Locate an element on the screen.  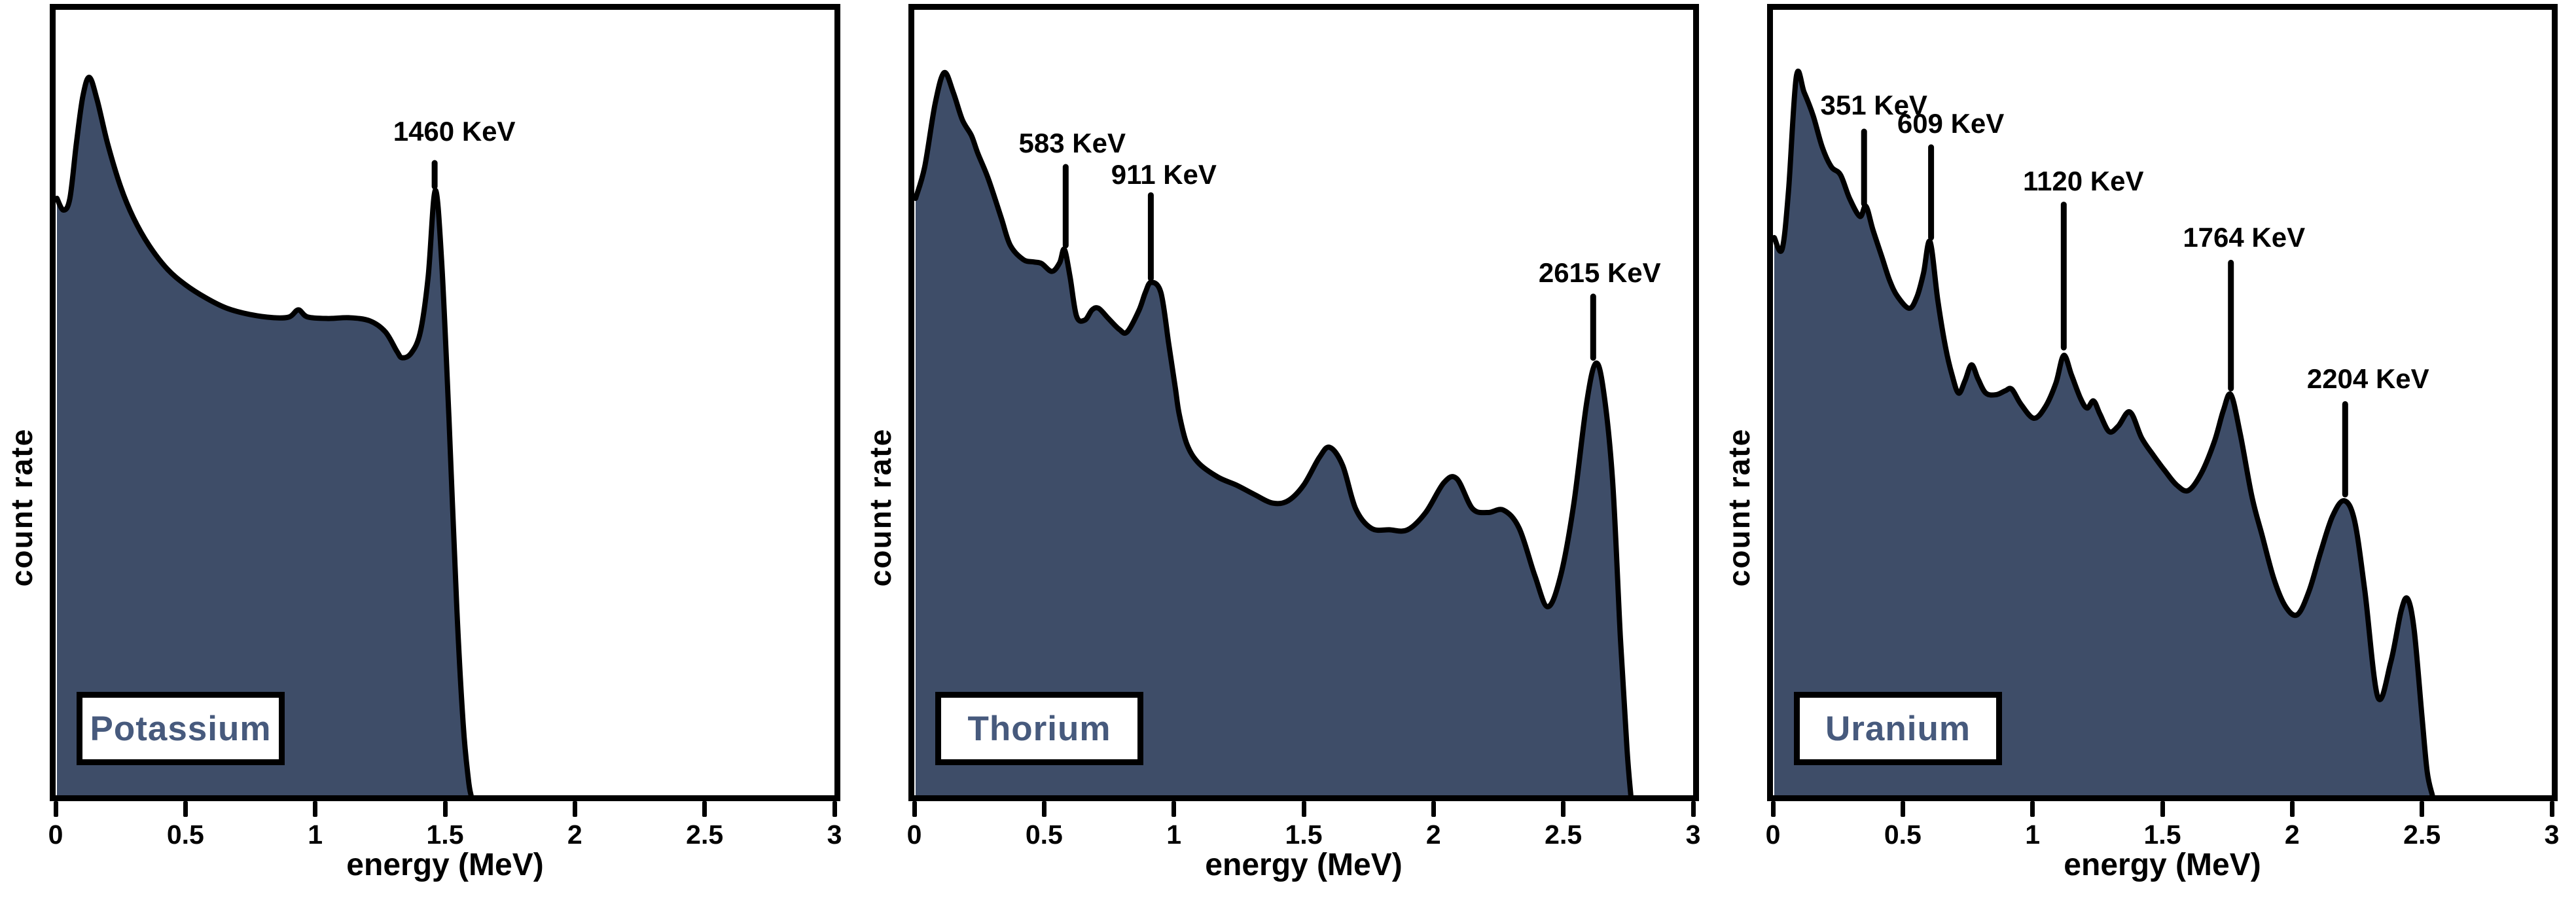
spectrum-area-fill is located at coordinates (264, 436).